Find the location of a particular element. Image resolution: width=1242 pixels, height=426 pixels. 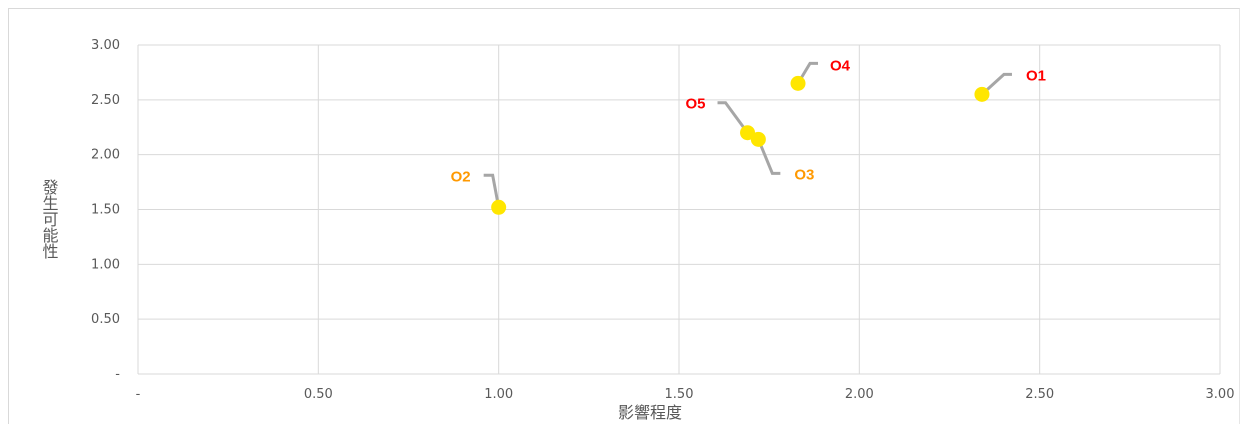

data-label: O3 is located at coordinates (804, 174).